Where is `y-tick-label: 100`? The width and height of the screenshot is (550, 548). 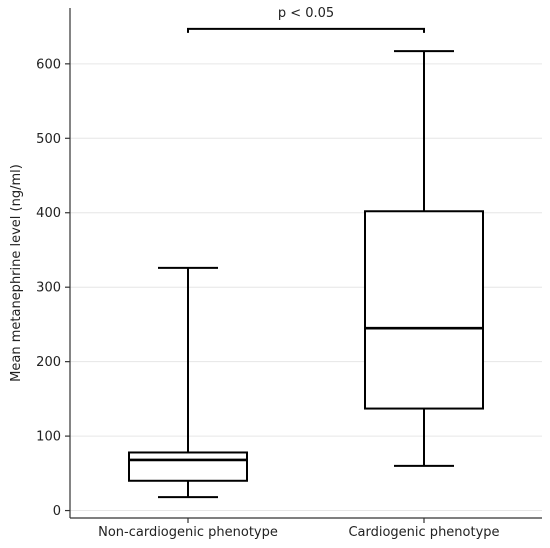
y-tick-label: 100 is located at coordinates (48, 437).